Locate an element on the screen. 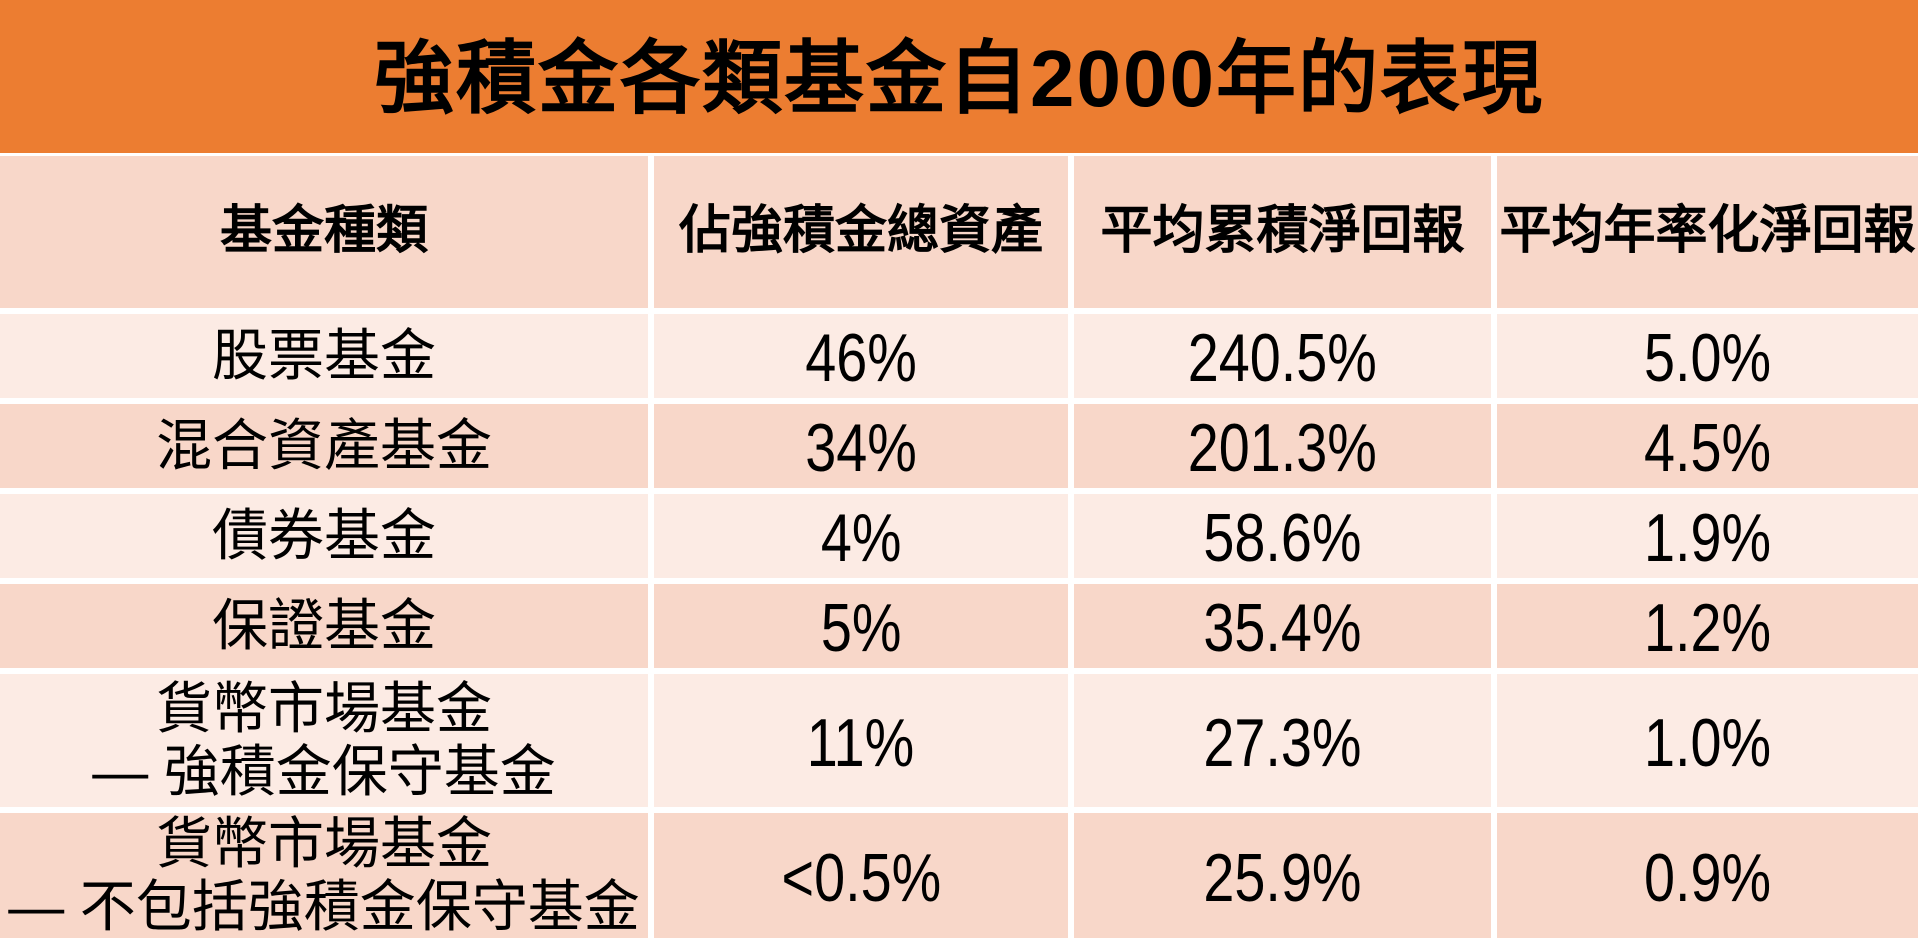  cell-asset-share: 34% is located at coordinates (861, 446).